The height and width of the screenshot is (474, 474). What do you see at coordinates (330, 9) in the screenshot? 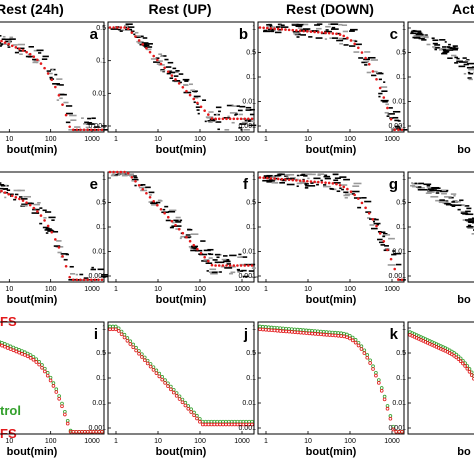
I see `column-title-rest-down: Rest (DOWN)` at bounding box center [330, 9].